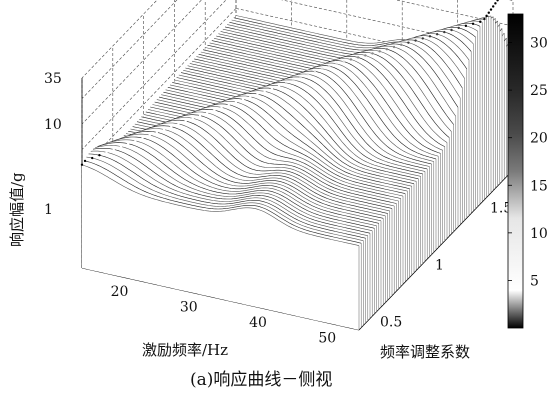  I want to click on colorbar-tick-label: 30, so click(539, 44).